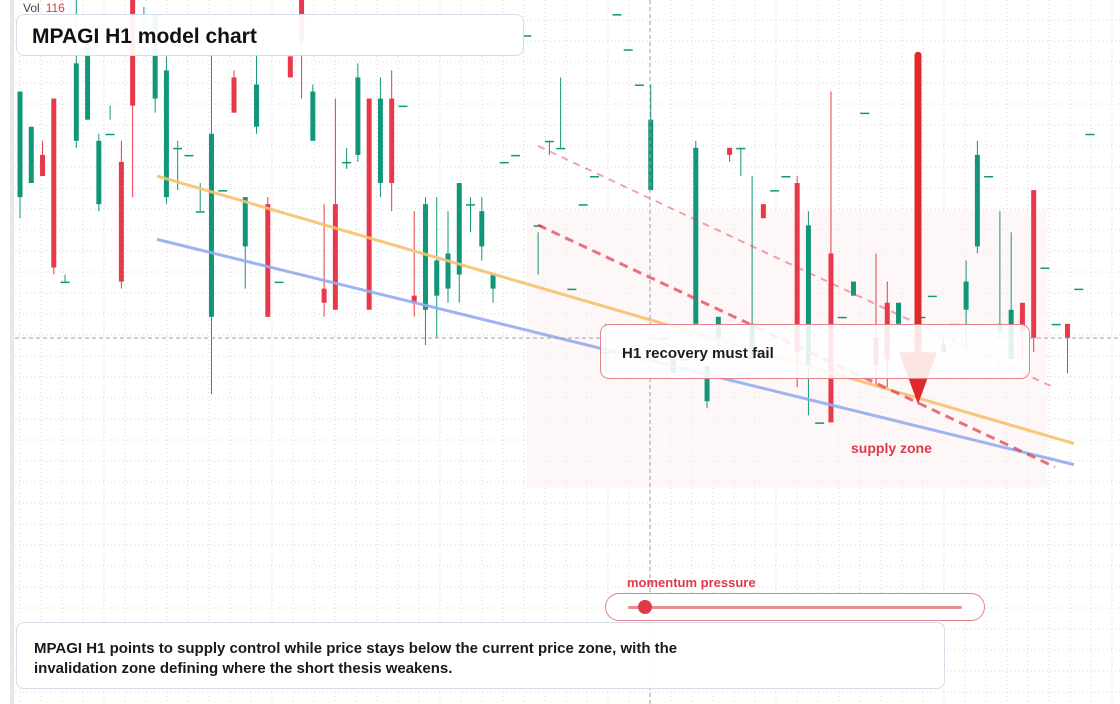 The image size is (1120, 704). I want to click on momentum-slider, so click(795, 607).